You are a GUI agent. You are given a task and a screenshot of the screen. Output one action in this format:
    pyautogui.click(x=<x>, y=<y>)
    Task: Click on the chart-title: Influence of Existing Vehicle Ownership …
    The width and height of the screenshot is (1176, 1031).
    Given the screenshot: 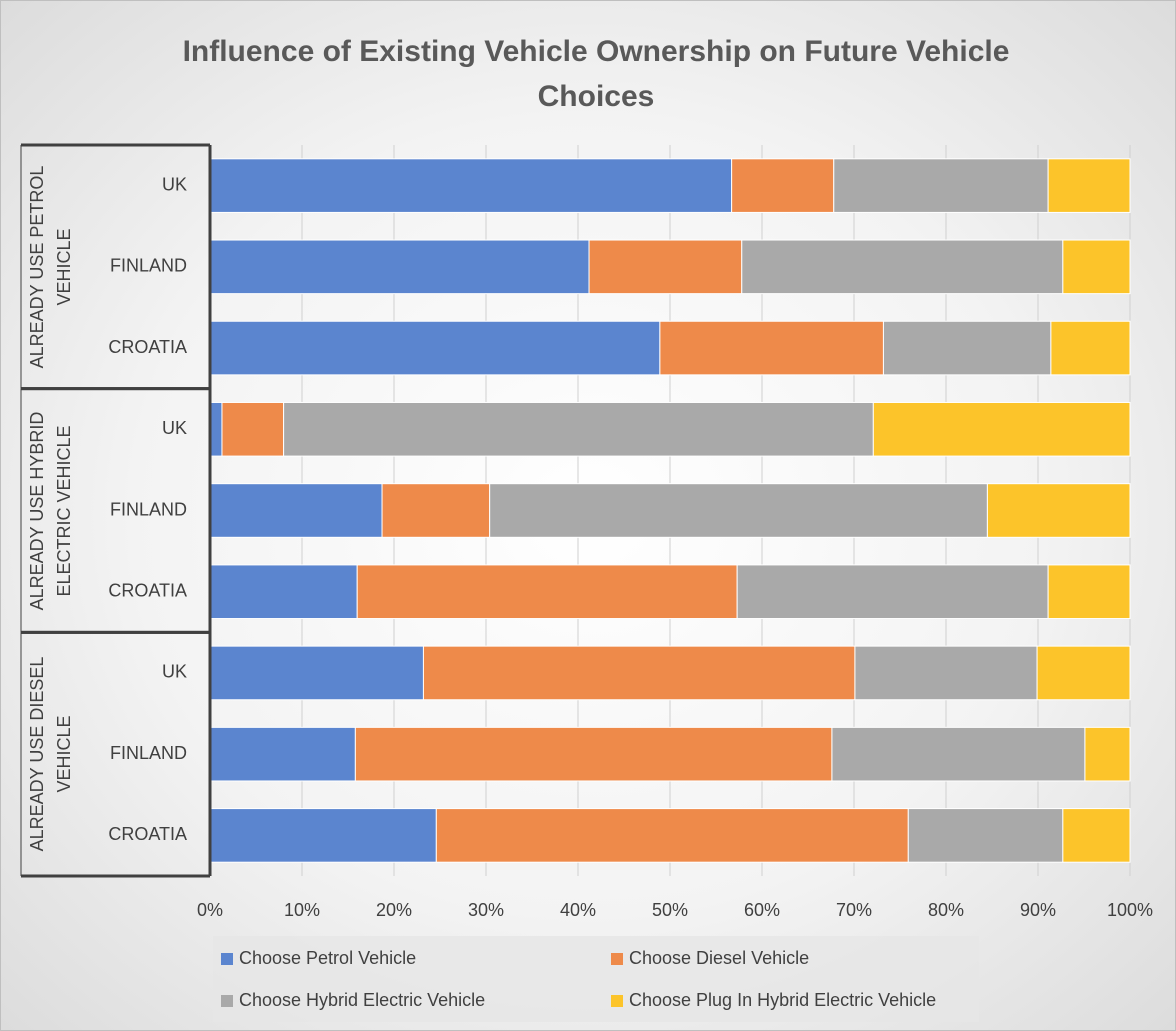 What is the action you would take?
    pyautogui.click(x=596, y=74)
    